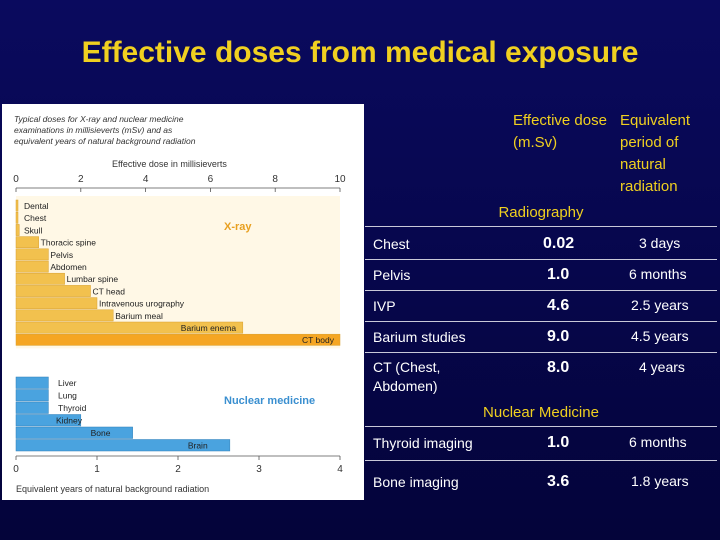 This screenshot has width=720, height=540. I want to click on xray-bar-ct-head, so click(53, 291).